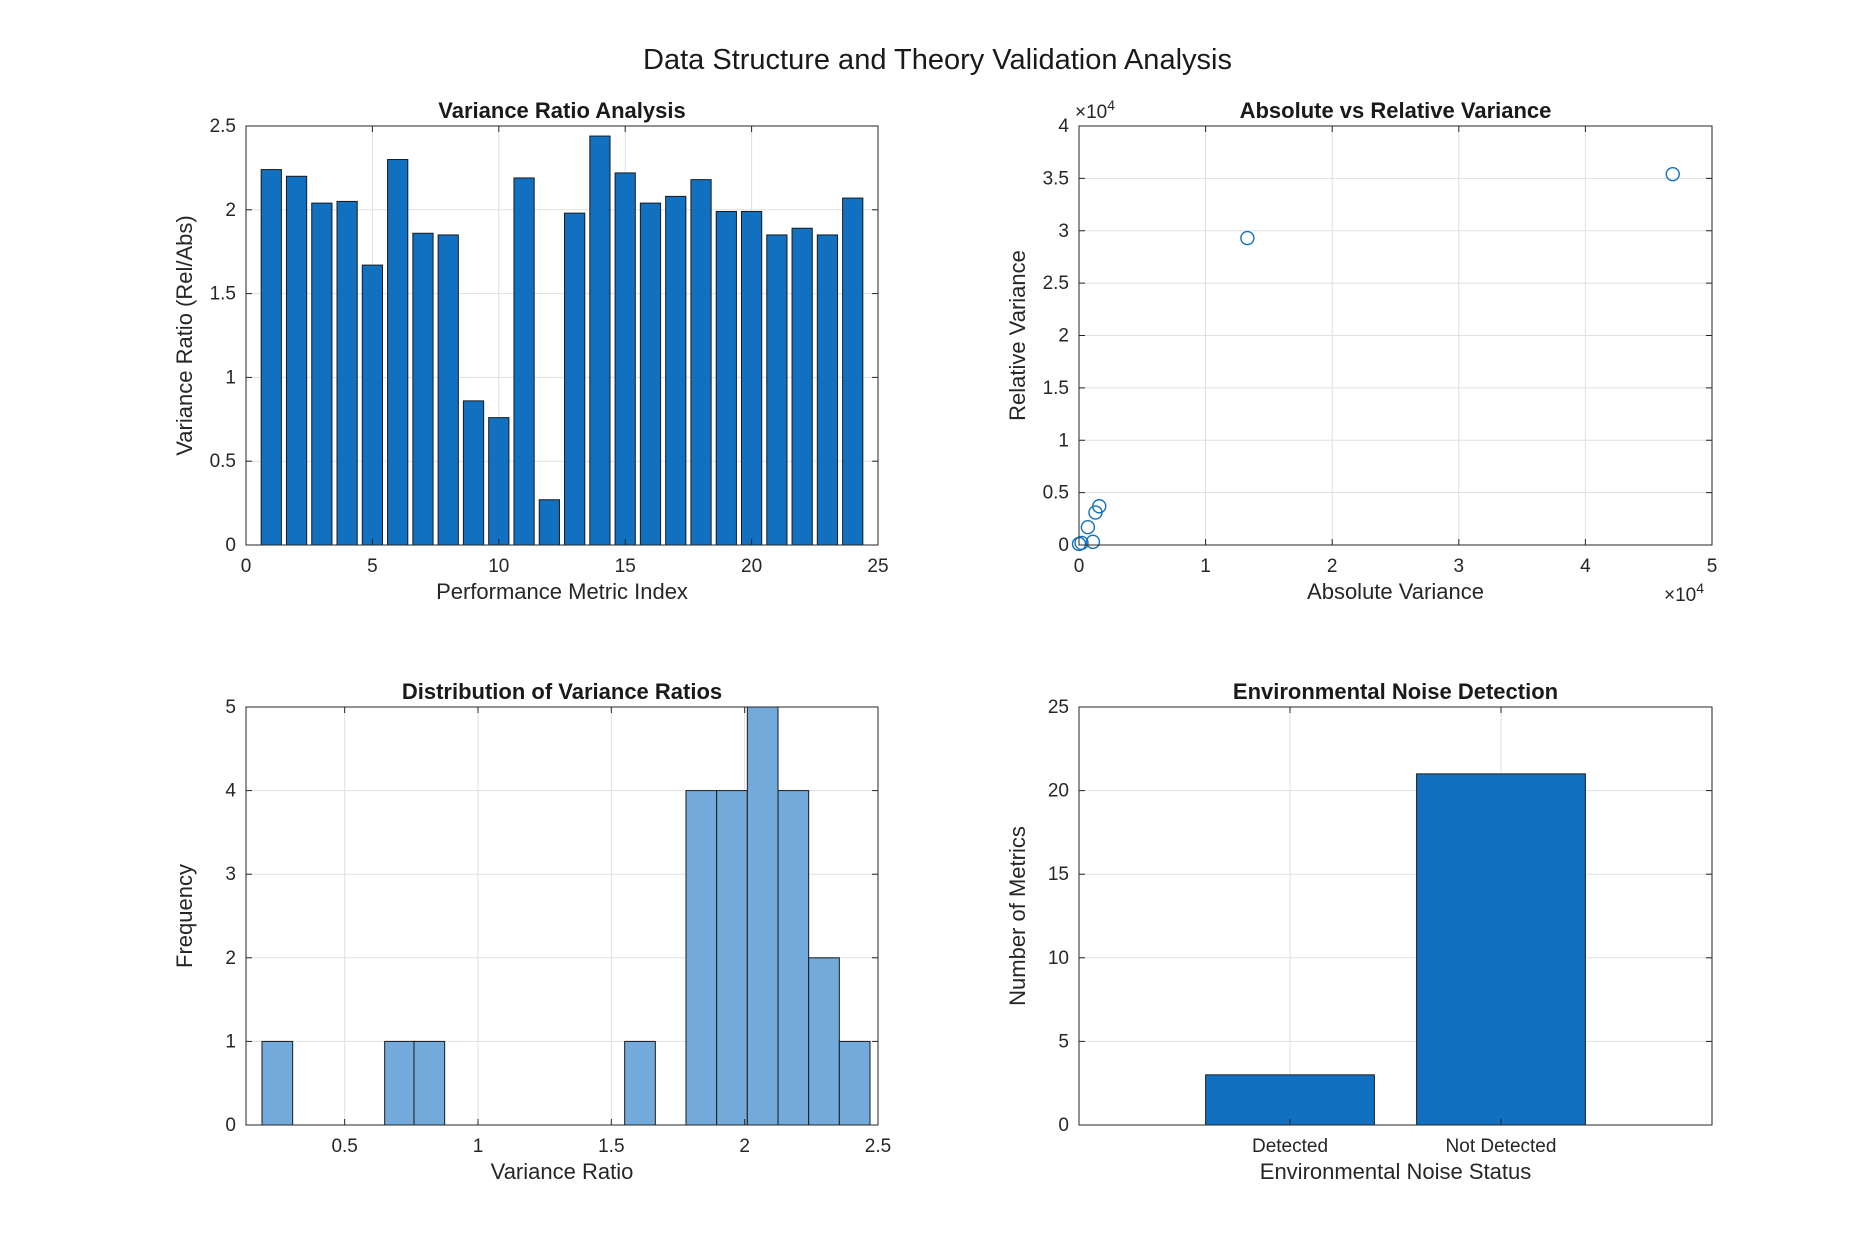 The height and width of the screenshot is (1250, 1875). Describe the element at coordinates (562, 691) in the screenshot. I see `panel-title: Distribution of Variance Ratios` at that location.